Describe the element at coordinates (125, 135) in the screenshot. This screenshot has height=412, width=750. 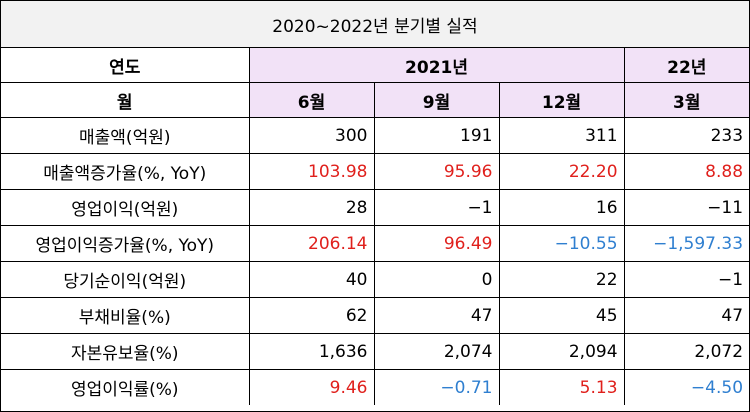
I see `row-label: 매출액(억원)` at that location.